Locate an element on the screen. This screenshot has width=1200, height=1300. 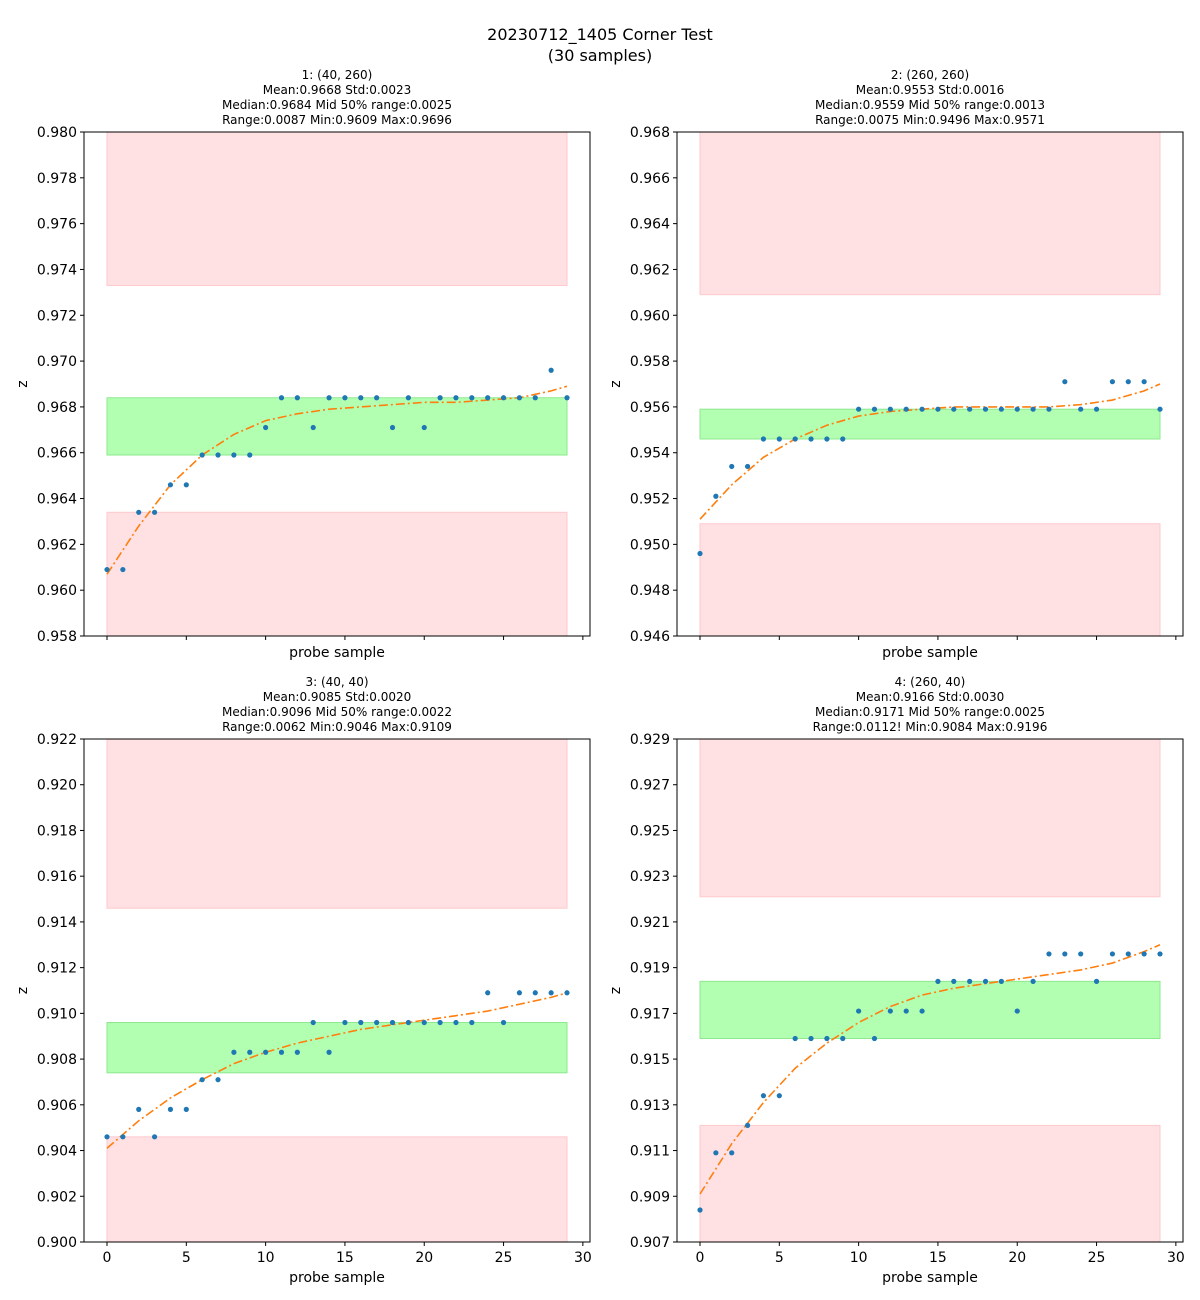
y-tick-label: 0.909 is located at coordinates (650, 1197).